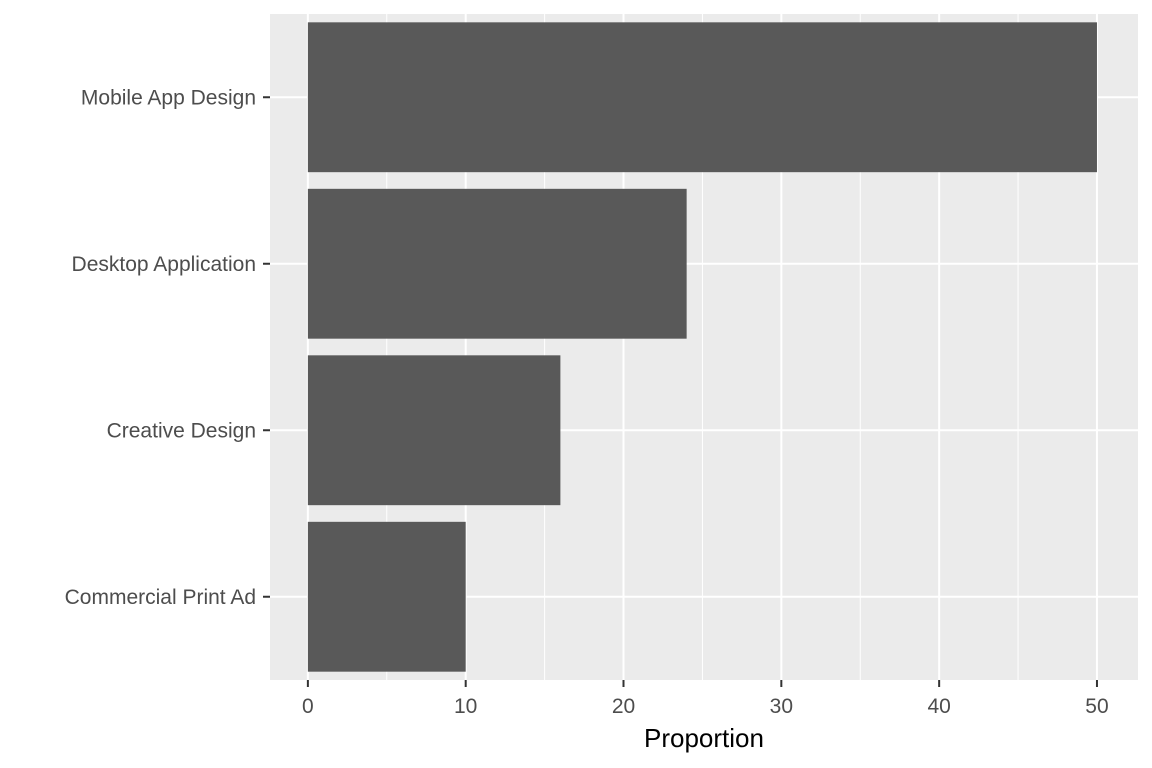 The image size is (1152, 768). I want to click on y-tick-label: Commercial Print Ad, so click(160, 597).